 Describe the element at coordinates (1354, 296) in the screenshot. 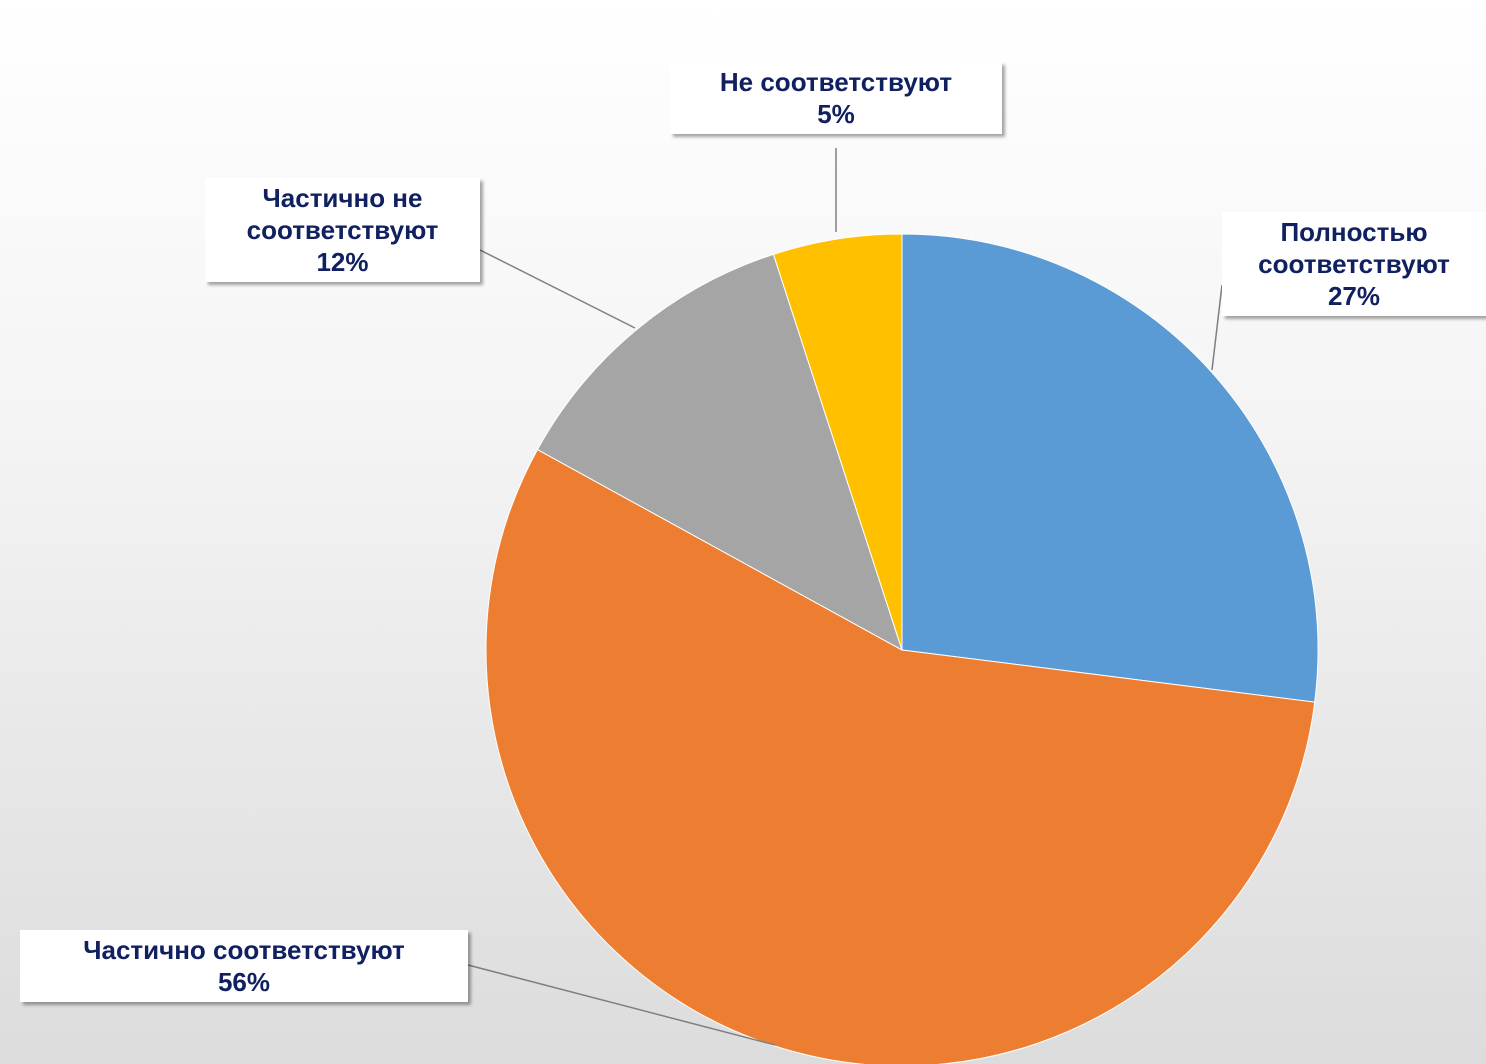

I see `label-value: 27%` at that location.